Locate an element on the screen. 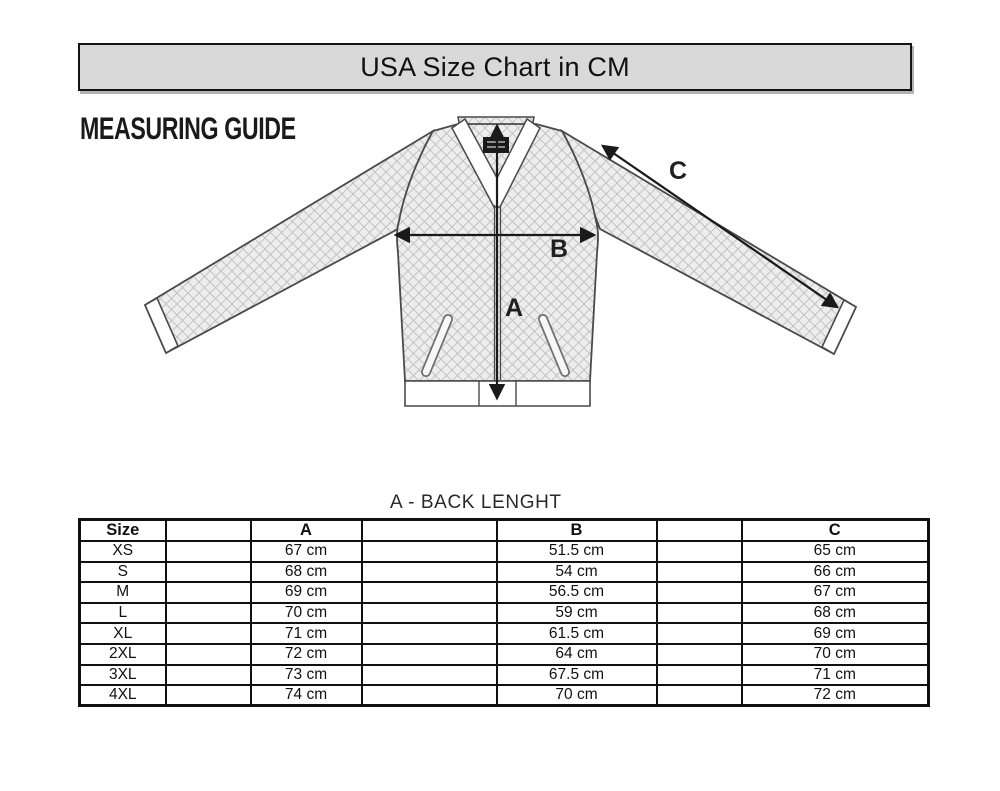 The image size is (1000, 791). cell-c: 71 cm is located at coordinates (835, 675).